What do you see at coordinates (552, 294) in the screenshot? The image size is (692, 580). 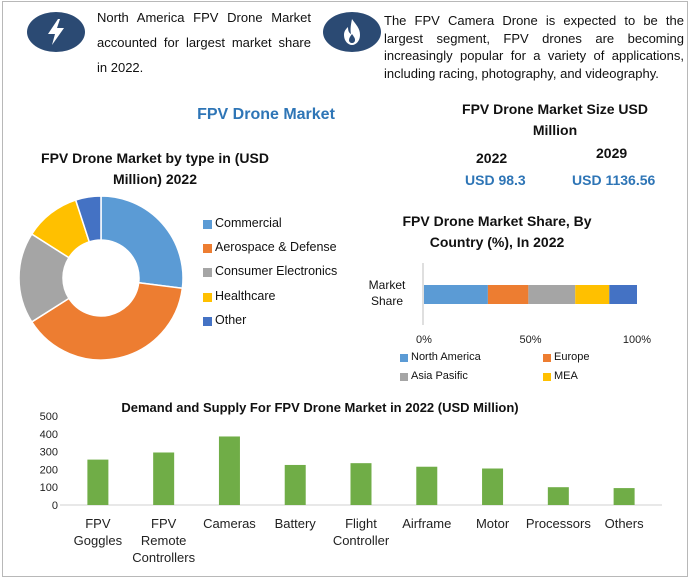 I see `country-segment-asia-pasific` at bounding box center [552, 294].